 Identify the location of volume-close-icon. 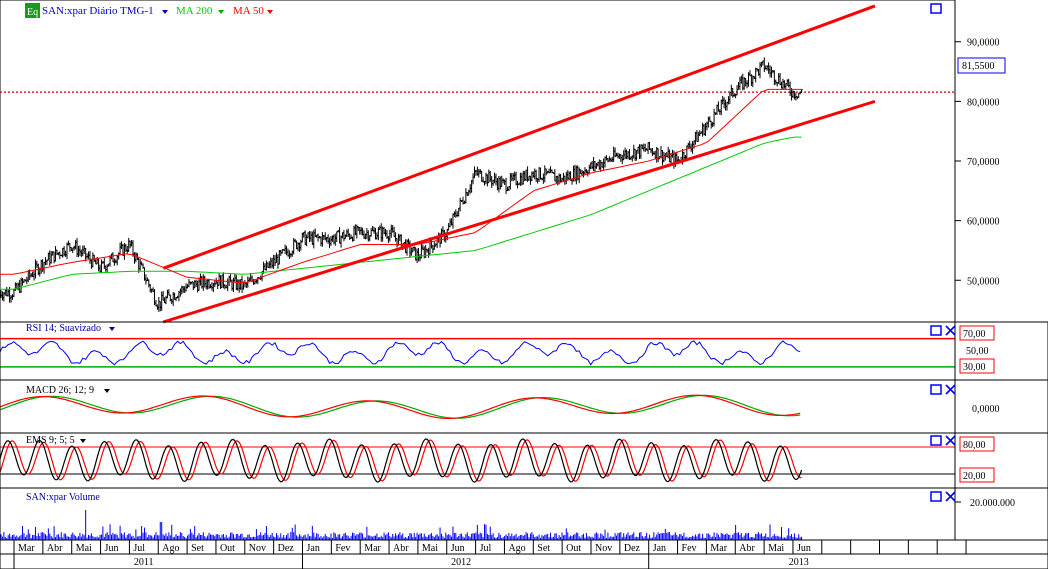
(950, 496).